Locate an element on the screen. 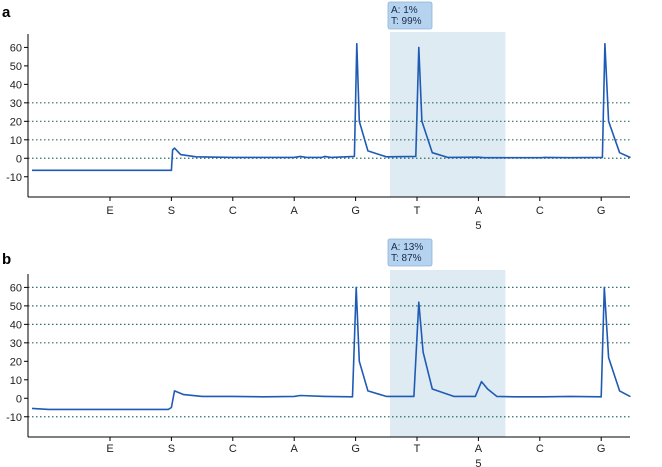  callout-line-1: T: 99% is located at coordinates (406, 21).